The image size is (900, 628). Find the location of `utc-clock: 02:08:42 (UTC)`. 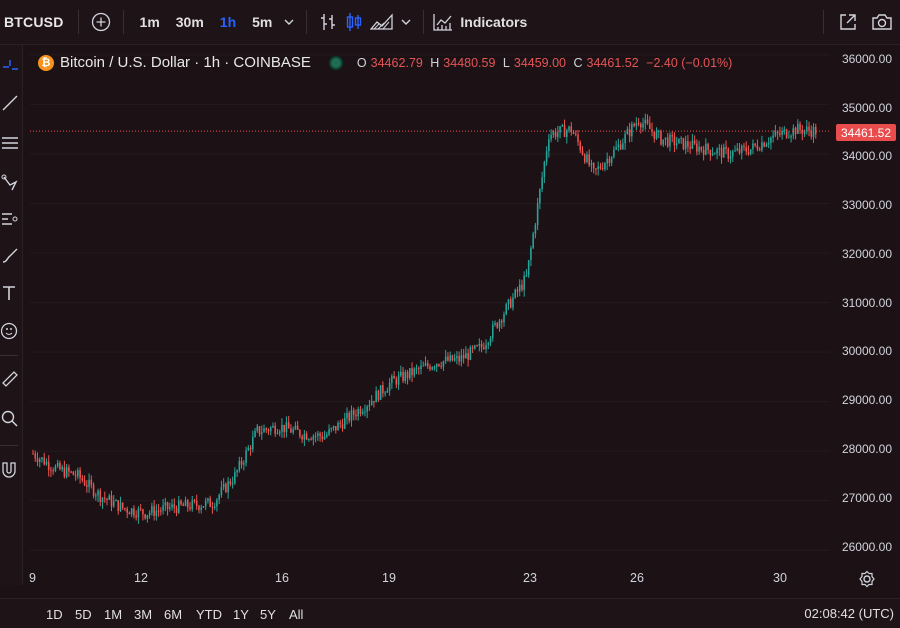

utc-clock: 02:08:42 (UTC) is located at coordinates (849, 613).